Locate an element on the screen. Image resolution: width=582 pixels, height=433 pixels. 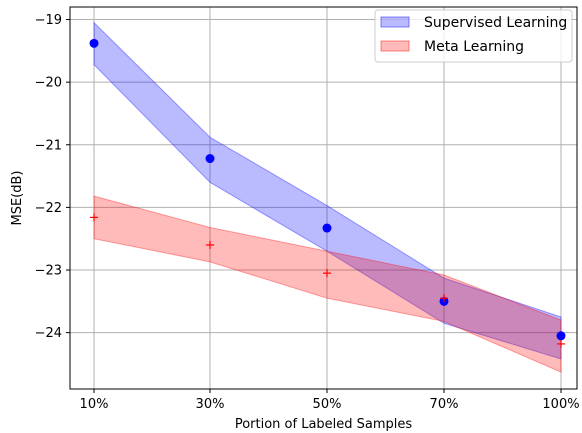
legend-label-meta: Meta Learning is located at coordinates (474, 47).